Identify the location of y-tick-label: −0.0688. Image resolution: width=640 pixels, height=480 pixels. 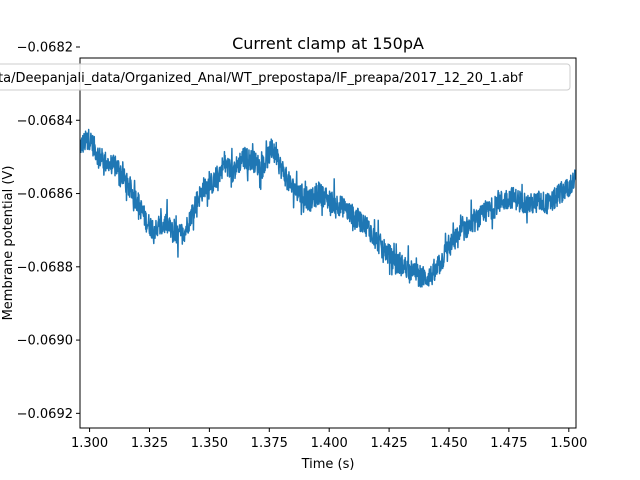
(45, 267).